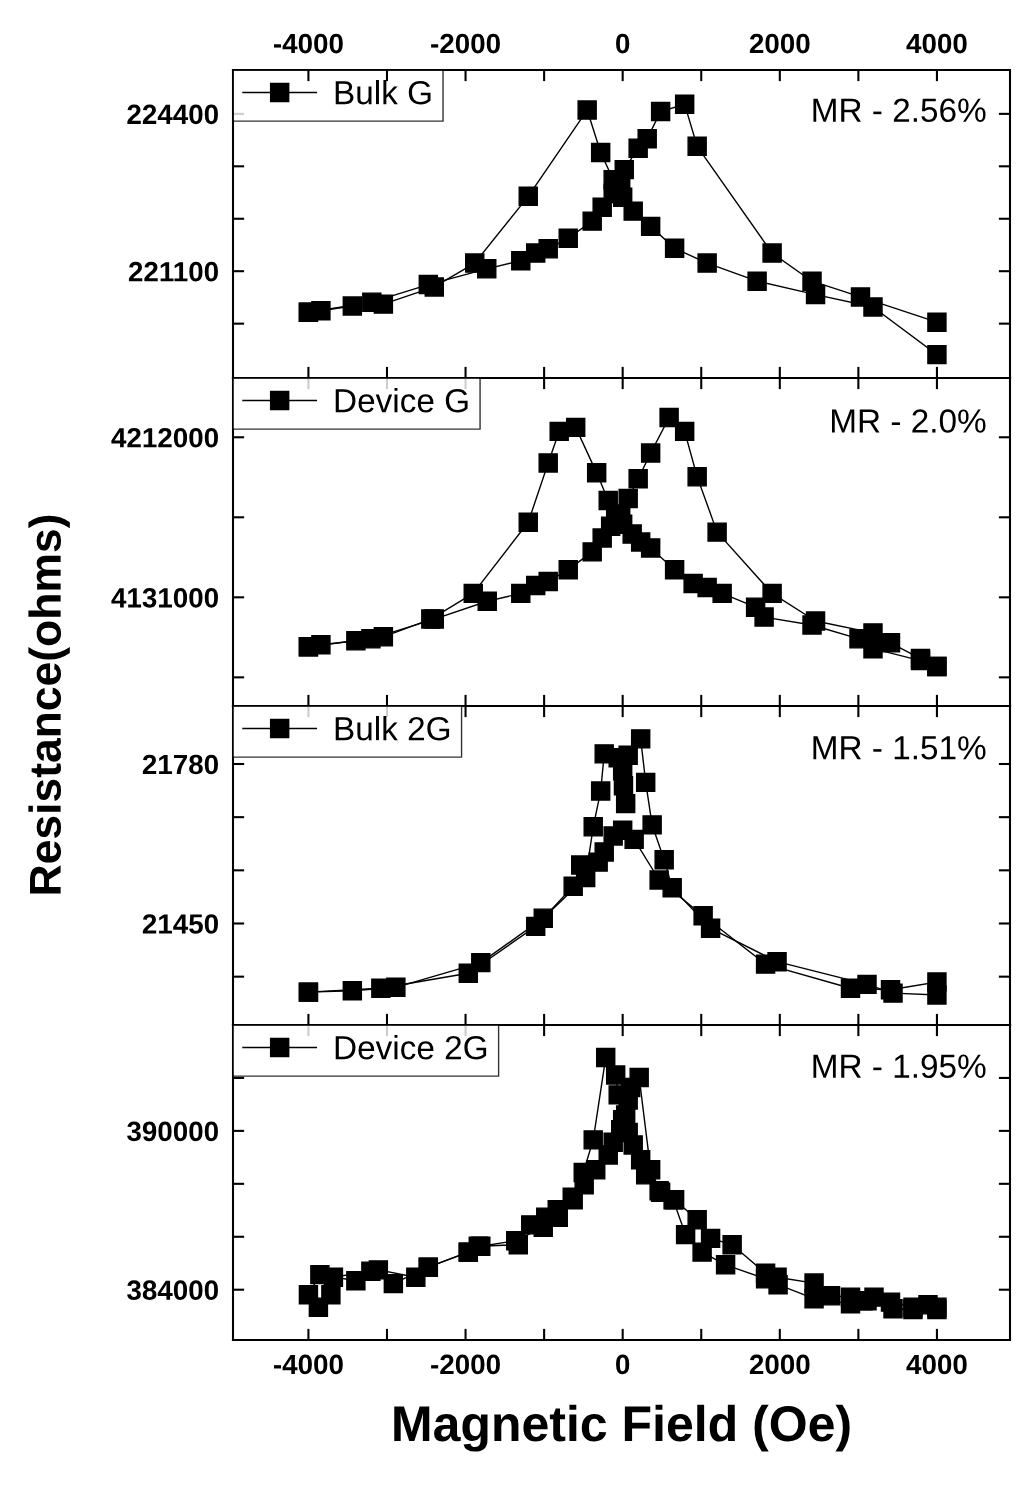  What do you see at coordinates (622, 1428) in the screenshot?
I see `x-axis-title: Magnetic Field (Oe)` at bounding box center [622, 1428].